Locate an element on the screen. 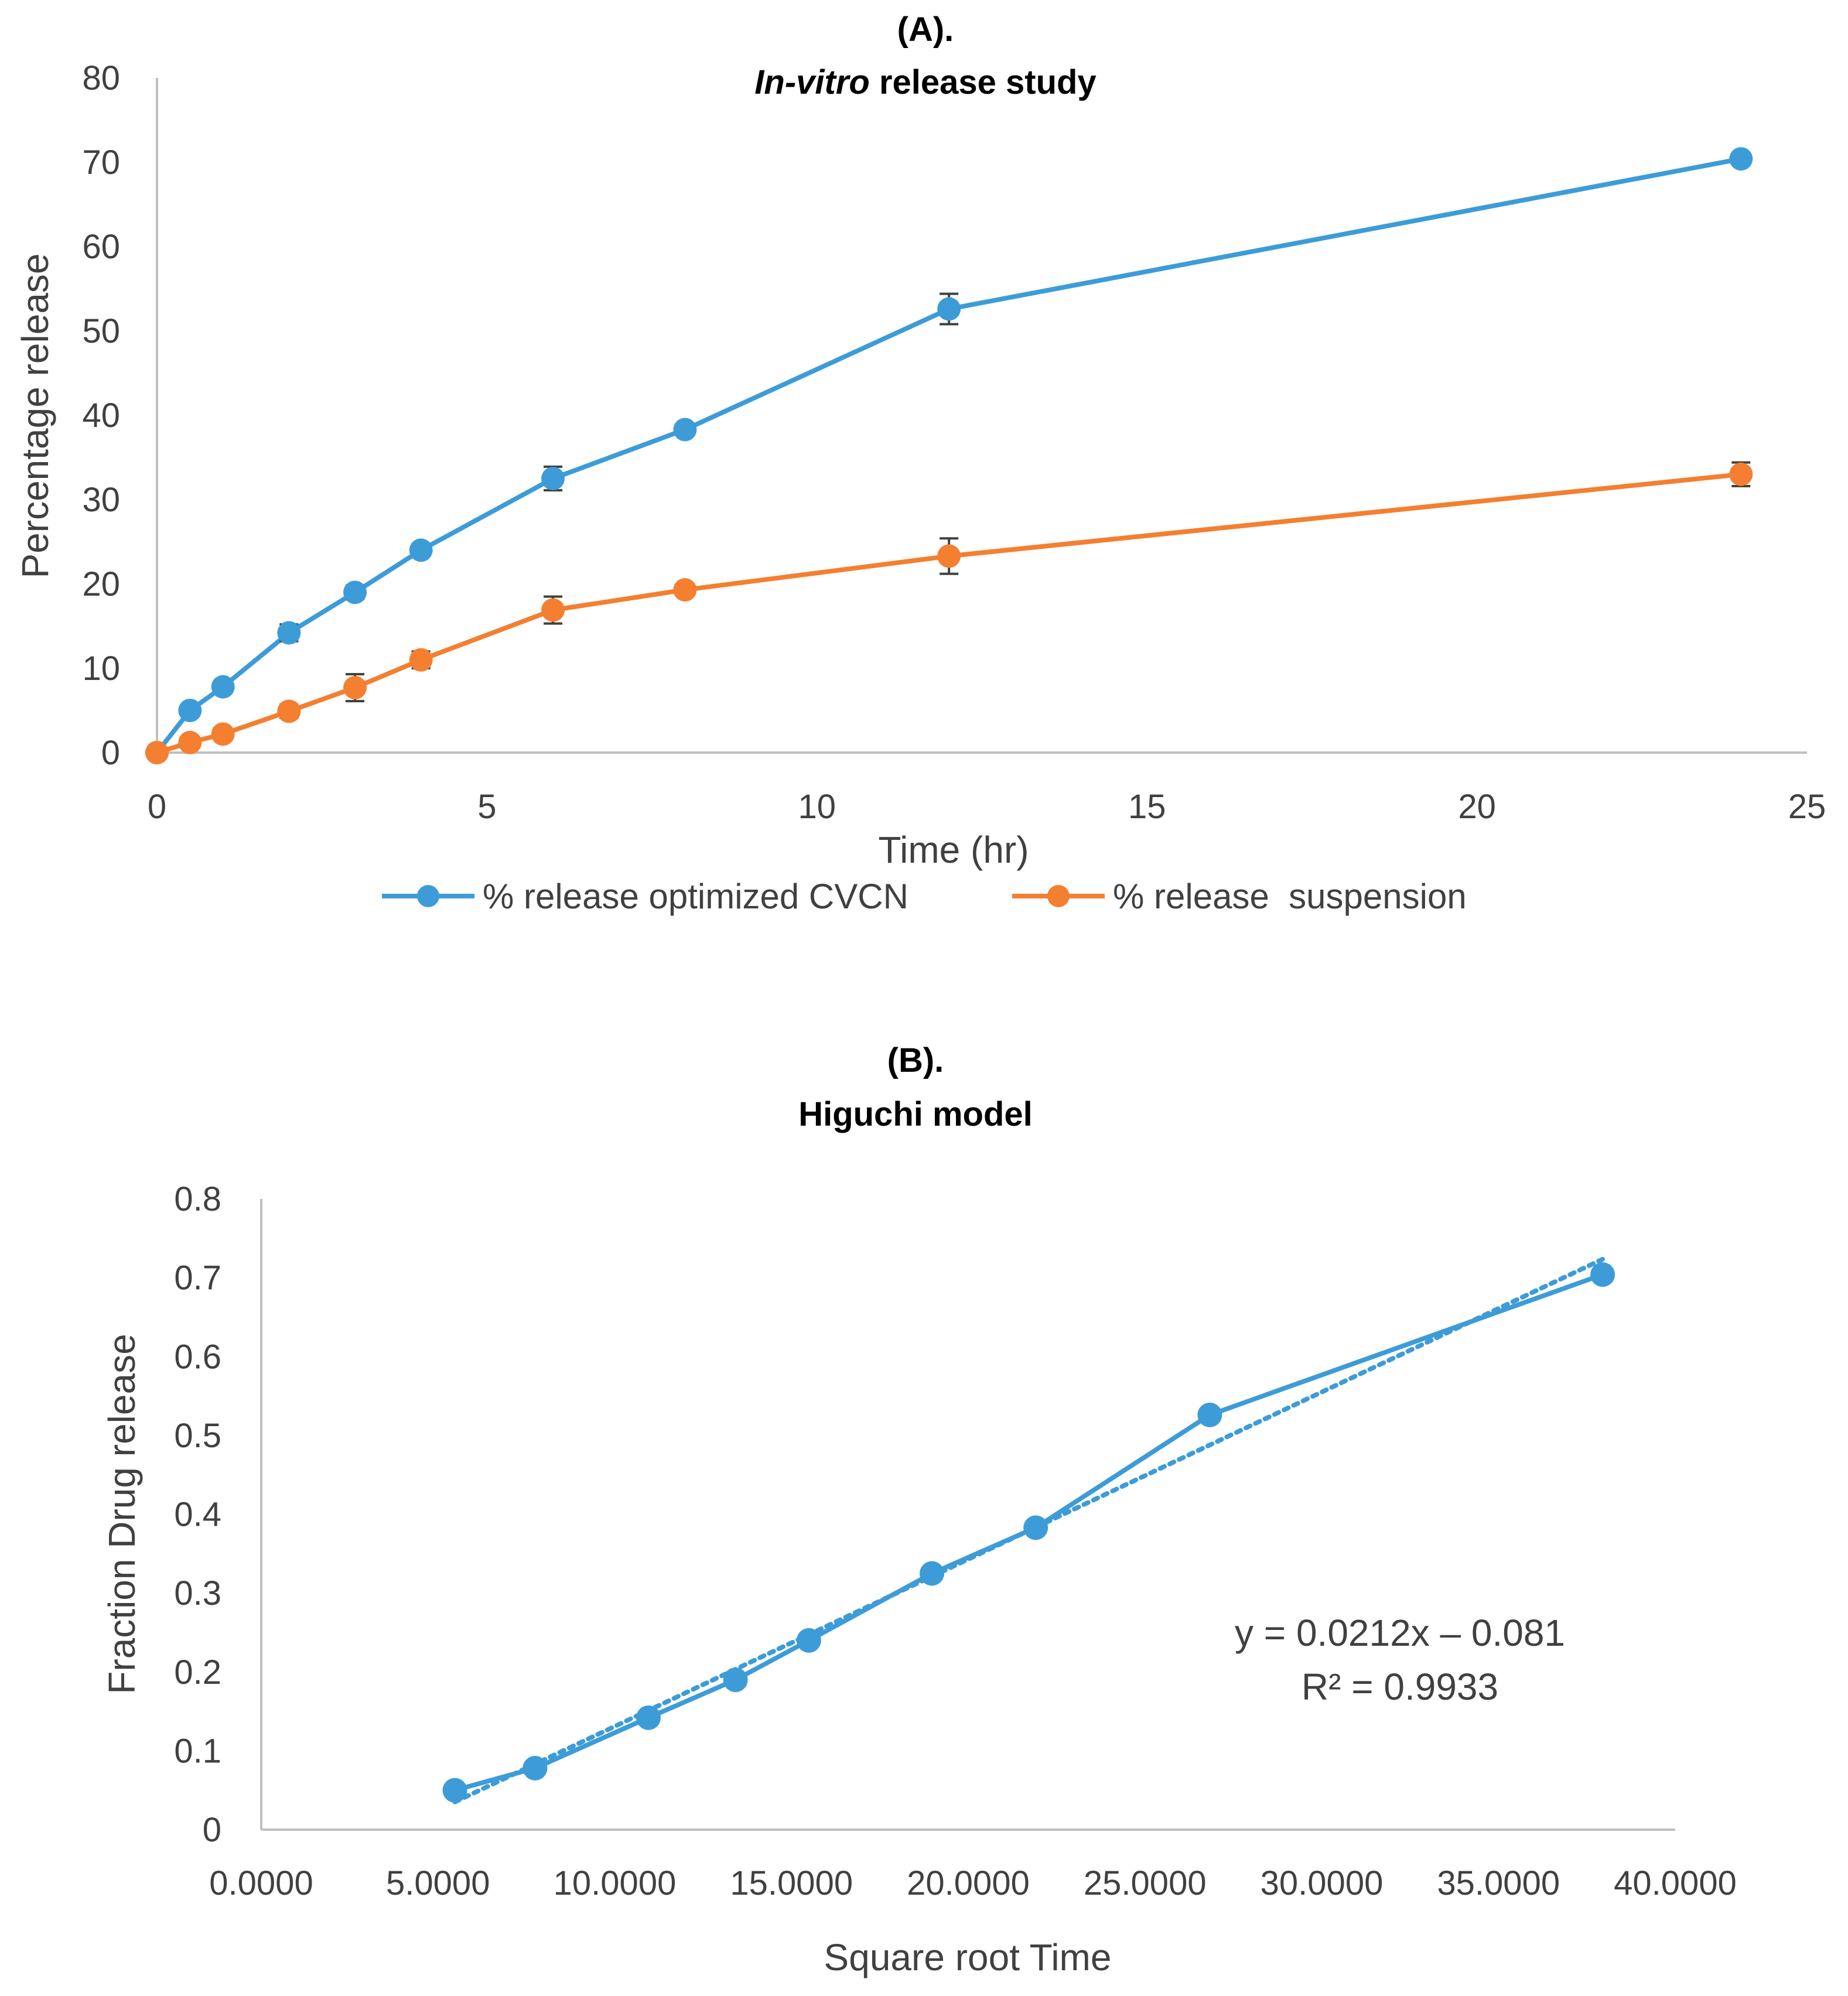 This screenshot has width=1848, height=1996. legend-item-optimized-cvcn: % release optimized CVCN is located at coordinates (645, 896).